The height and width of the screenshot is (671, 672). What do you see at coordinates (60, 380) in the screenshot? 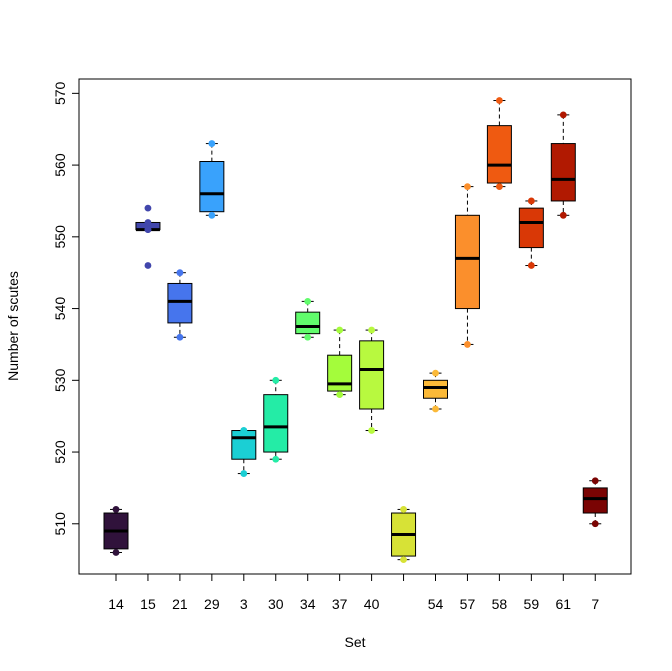
I see `y-tick-label: 530` at bounding box center [60, 380].